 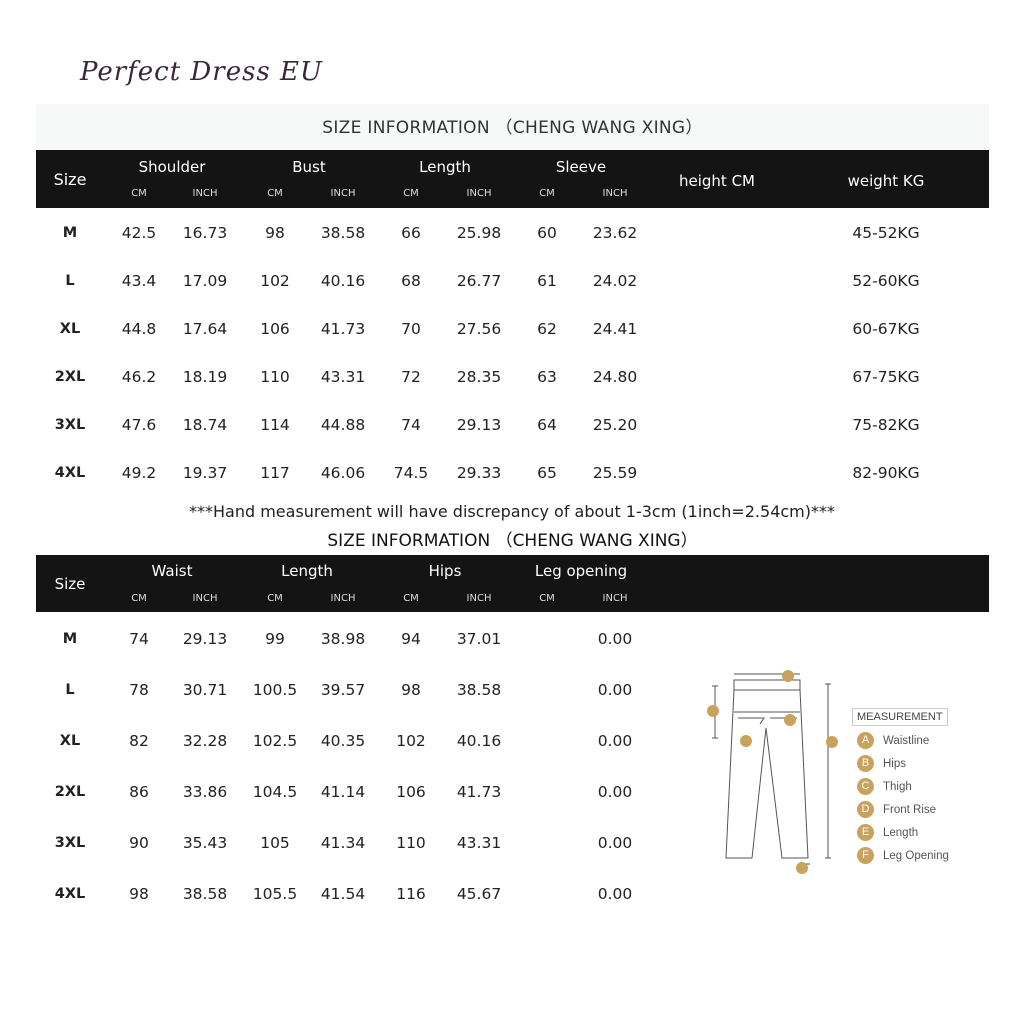 What do you see at coordinates (411, 329) in the screenshot?
I see `table-cell: 70` at bounding box center [411, 329].